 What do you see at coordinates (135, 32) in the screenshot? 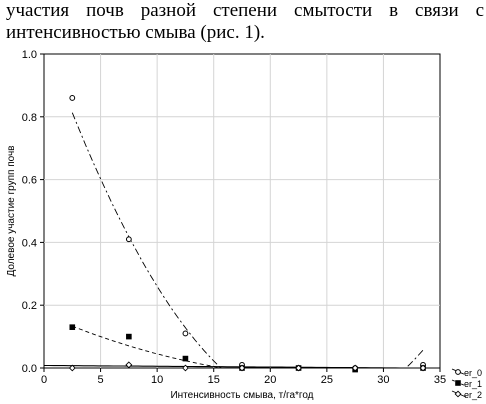
I see `document-text-line-2: интенсивностью смыва (рис. 1).` at bounding box center [135, 32].